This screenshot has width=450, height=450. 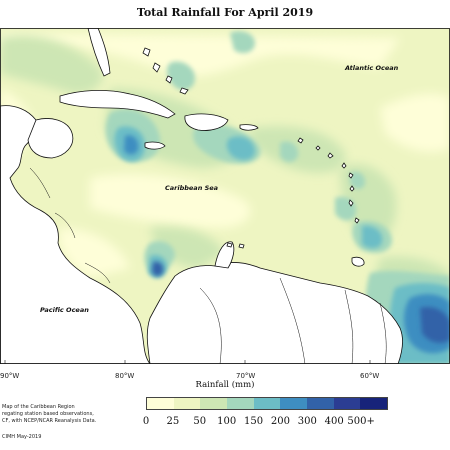 What do you see at coordinates (10, 376) in the screenshot?
I see `lon-label-90w: 90°W` at bounding box center [10, 376].